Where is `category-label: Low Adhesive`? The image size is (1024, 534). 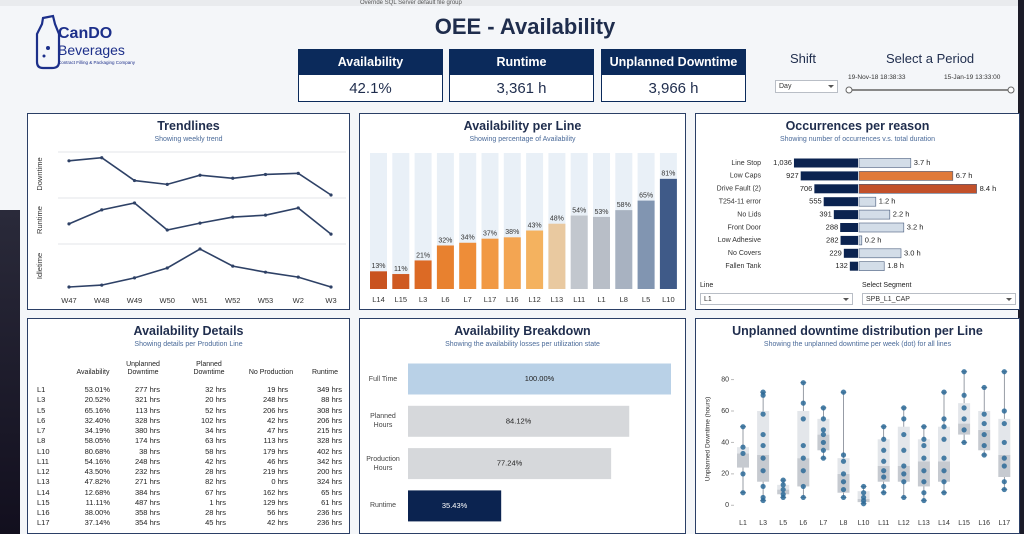 category-label: Low Adhesive is located at coordinates (739, 240).